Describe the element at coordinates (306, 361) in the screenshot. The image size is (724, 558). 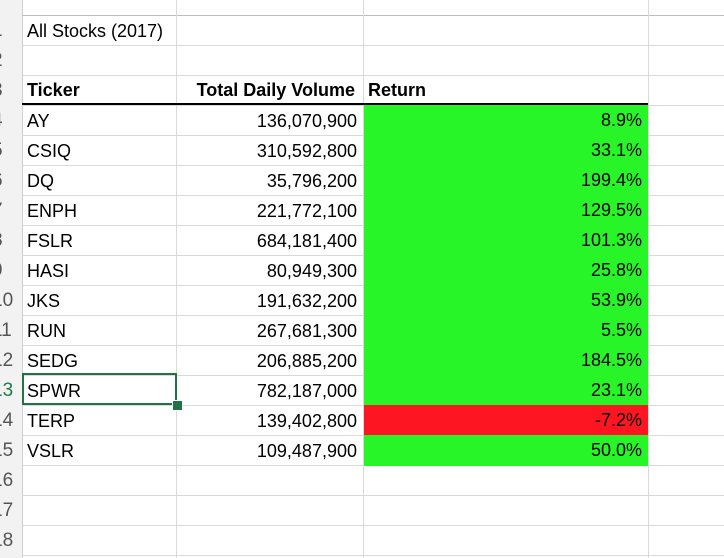
I see `volume-cell: 206,885,200` at that location.